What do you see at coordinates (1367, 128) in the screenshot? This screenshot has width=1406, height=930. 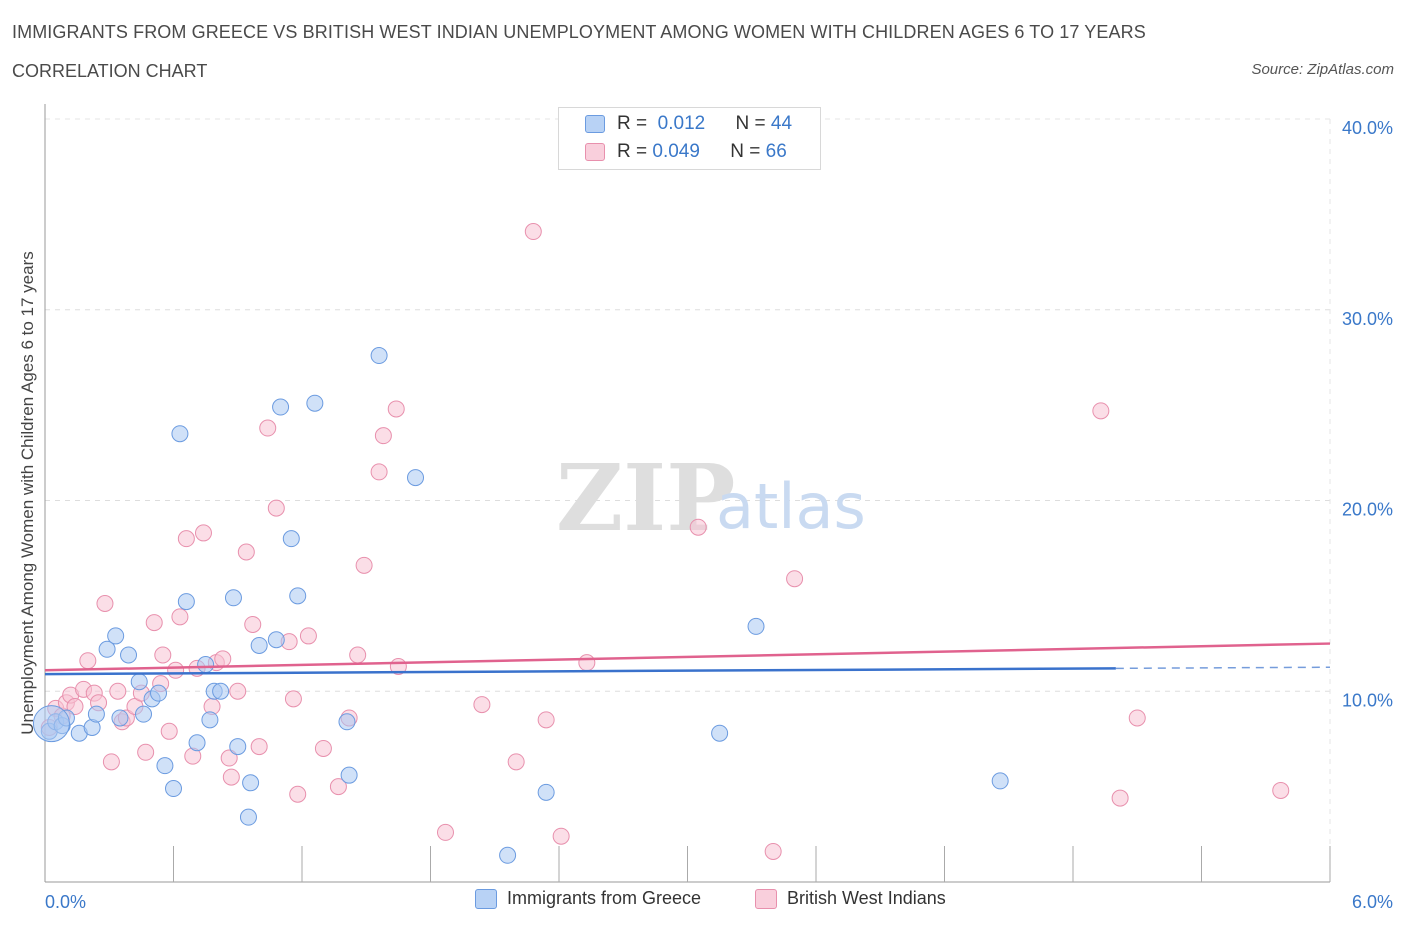 I see `y-tick-label: 40.0%` at bounding box center [1367, 128].